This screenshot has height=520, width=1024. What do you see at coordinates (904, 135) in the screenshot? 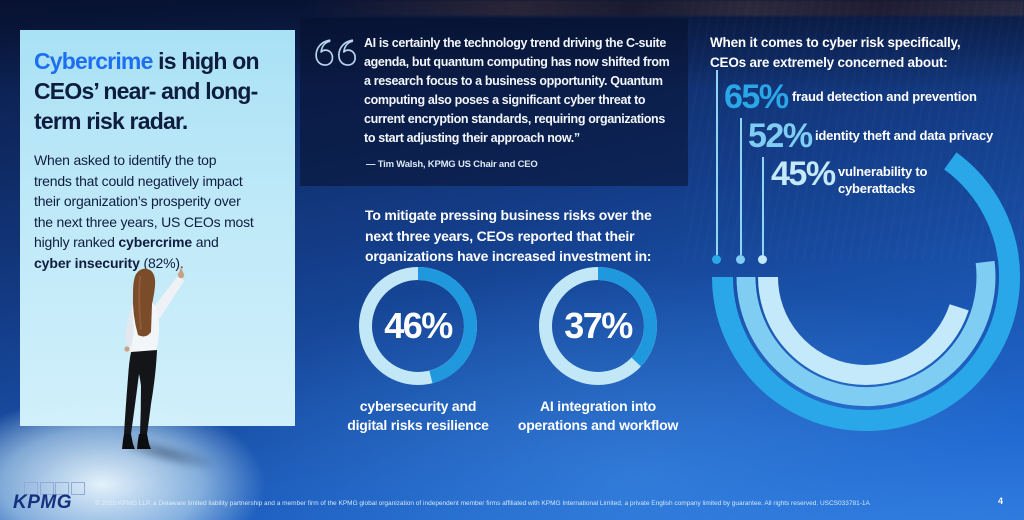
I see `stat-label-identity: identity theft and data privacy` at bounding box center [904, 135].